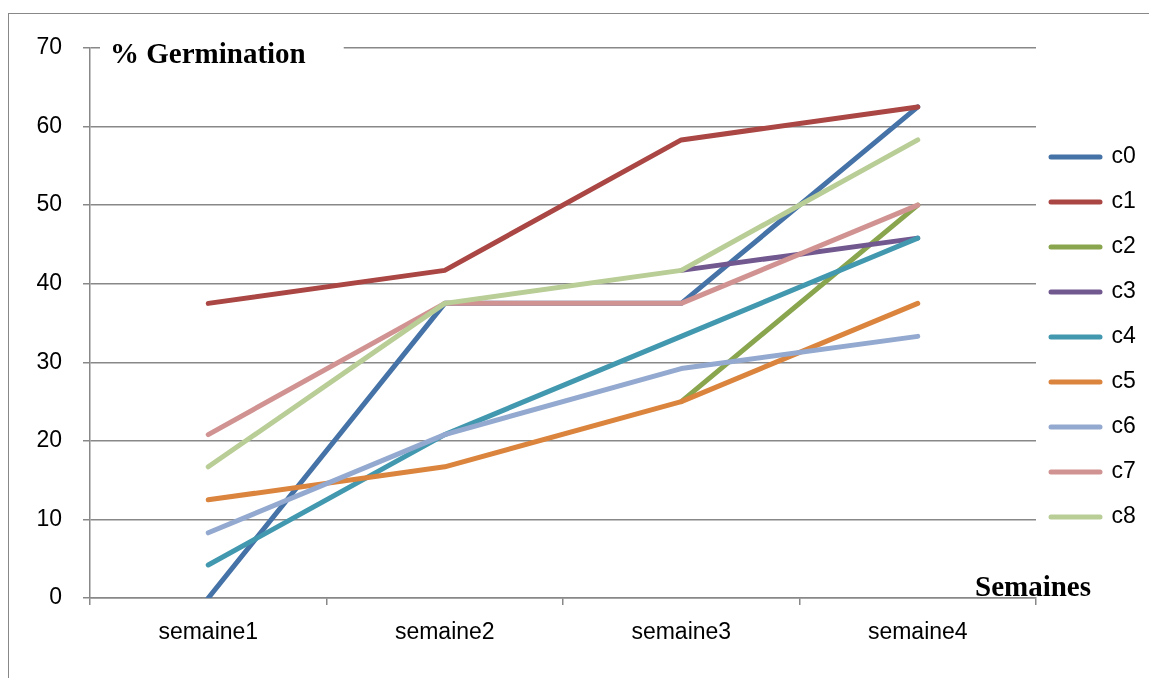 This screenshot has height=678, width=1149. What do you see at coordinates (49, 282) in the screenshot?
I see `y-tick-label: 40` at bounding box center [49, 282].